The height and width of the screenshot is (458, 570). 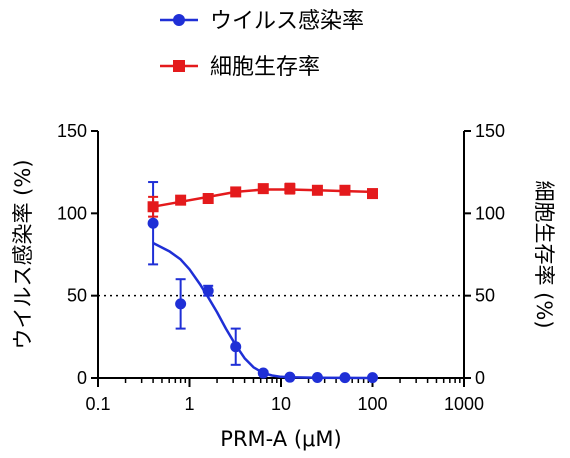 I want to click on x-tick-label: 0.1, so click(x=97, y=404).